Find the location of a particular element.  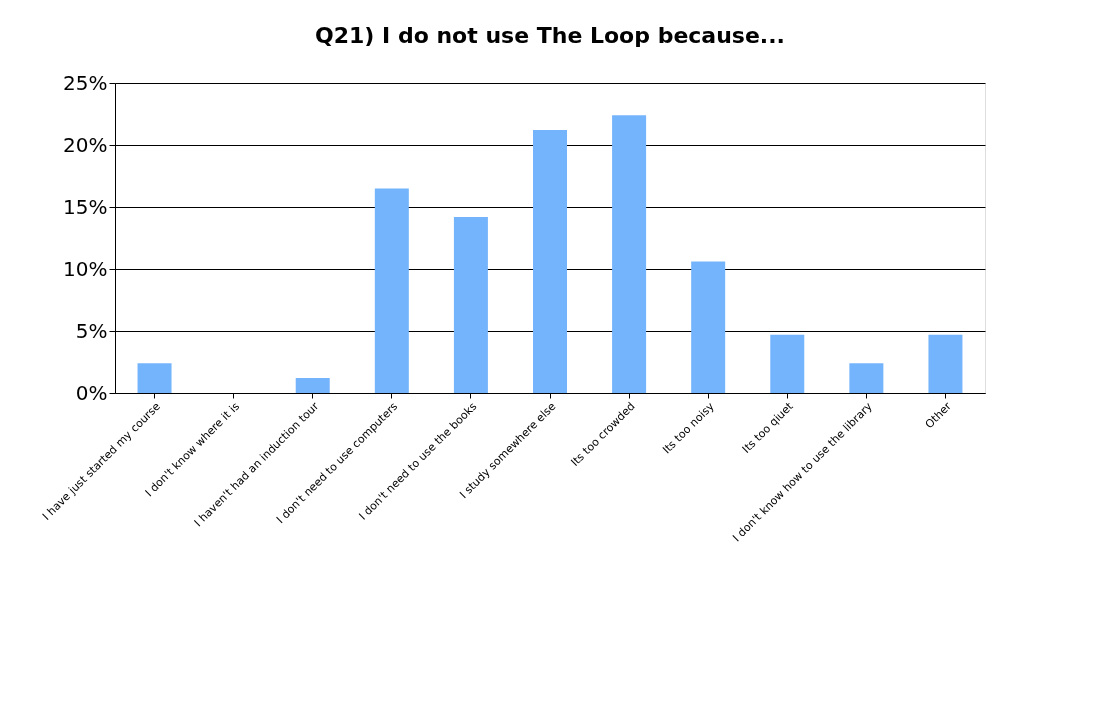

y-tick-label: 15% is located at coordinates (85, 206).